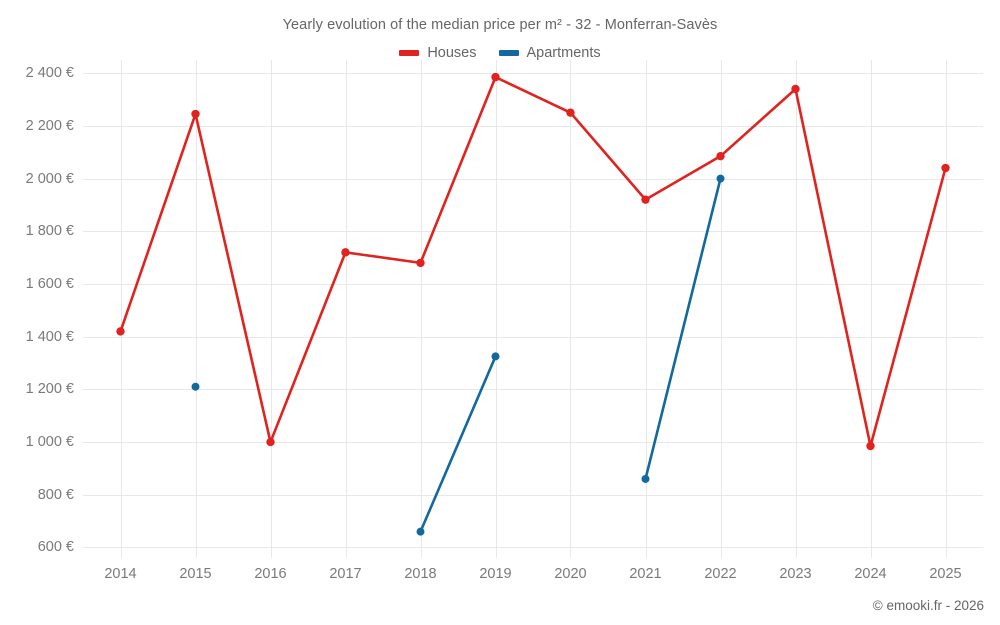  I want to click on y-axis-tick-label: 2 200 €, so click(49, 125).